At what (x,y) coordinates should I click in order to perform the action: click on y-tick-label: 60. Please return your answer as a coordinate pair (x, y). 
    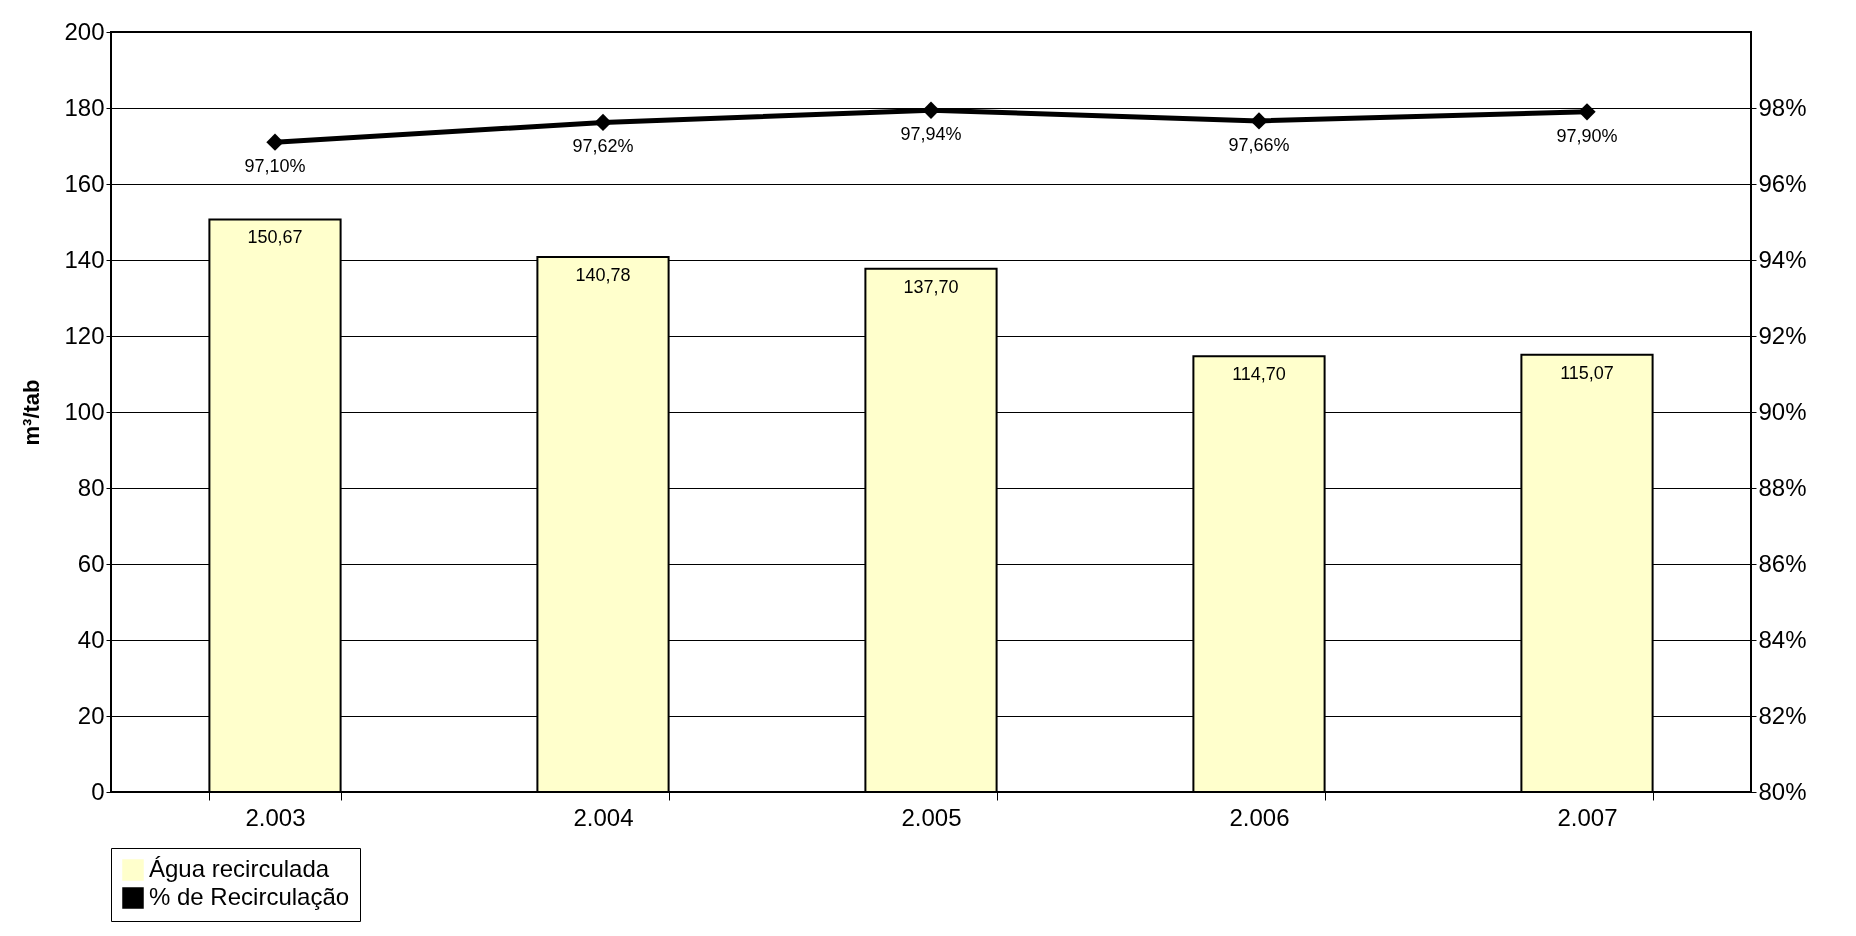
    Looking at the image, I should click on (91, 563).